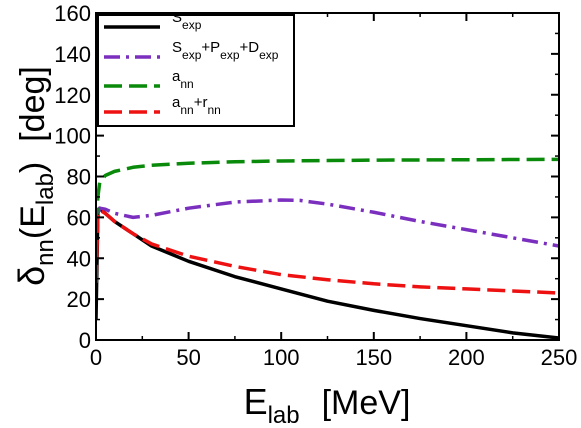  What do you see at coordinates (191, 63) in the screenshot?
I see `legend-entries: Sexp Sexp+Pexp+Dexp ann ann+rnn` at bounding box center [191, 63].